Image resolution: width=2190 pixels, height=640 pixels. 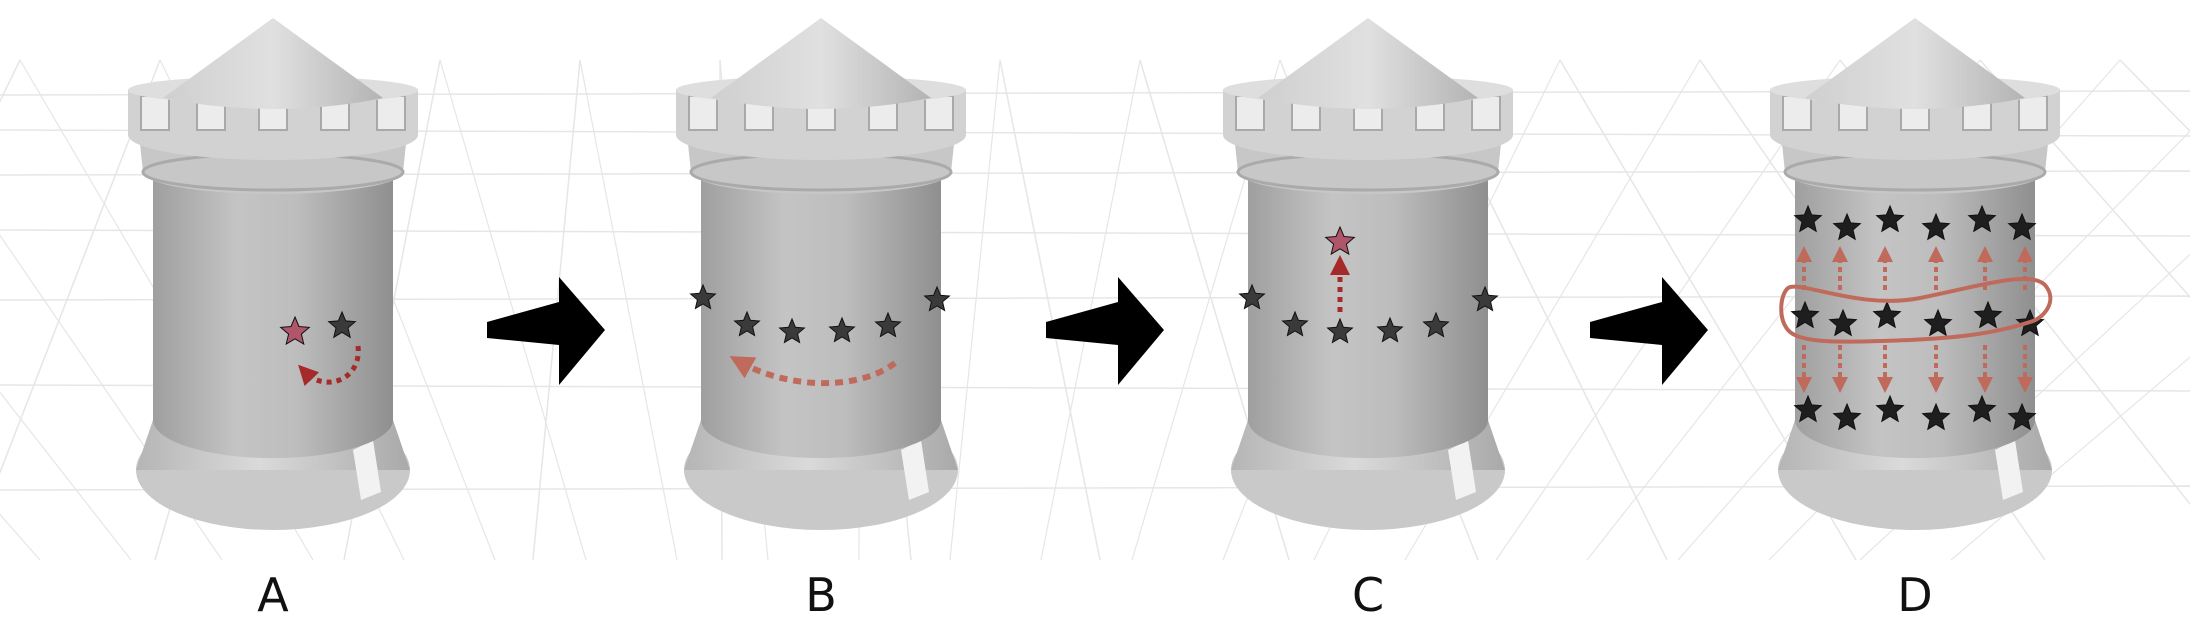 I want to click on tower-d, so click(x=1915, y=274).